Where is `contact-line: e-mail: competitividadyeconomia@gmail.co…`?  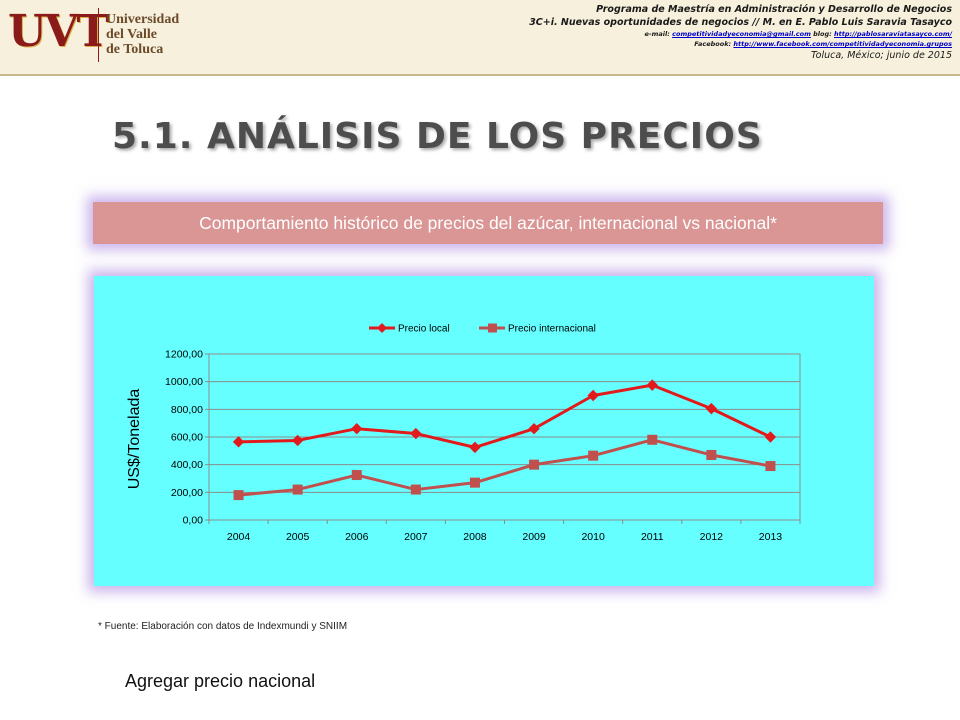 contact-line: e-mail: competitividadyeconomia@gmail.co… is located at coordinates (740, 34).